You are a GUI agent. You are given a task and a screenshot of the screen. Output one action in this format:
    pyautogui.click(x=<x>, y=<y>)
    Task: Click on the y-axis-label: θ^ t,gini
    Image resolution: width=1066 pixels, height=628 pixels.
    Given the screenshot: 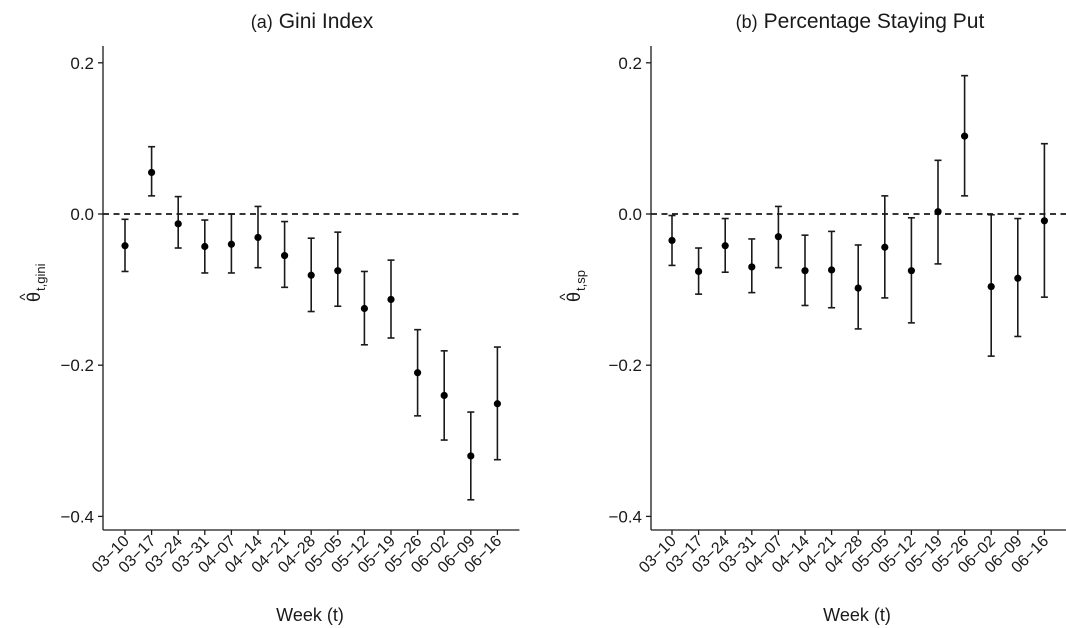 What is the action you would take?
    pyautogui.click(x=32, y=282)
    